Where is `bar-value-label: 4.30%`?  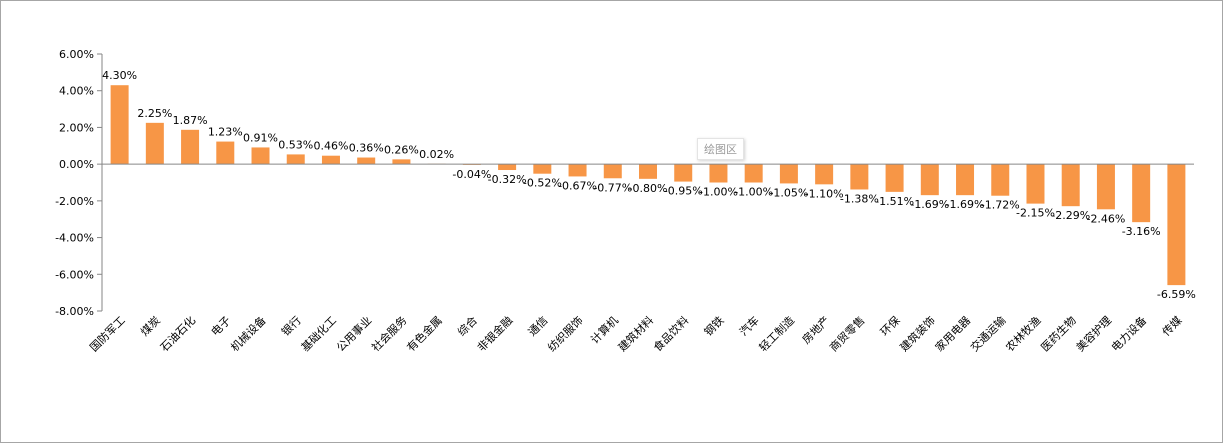
bar-value-label: 4.30% is located at coordinates (119, 75).